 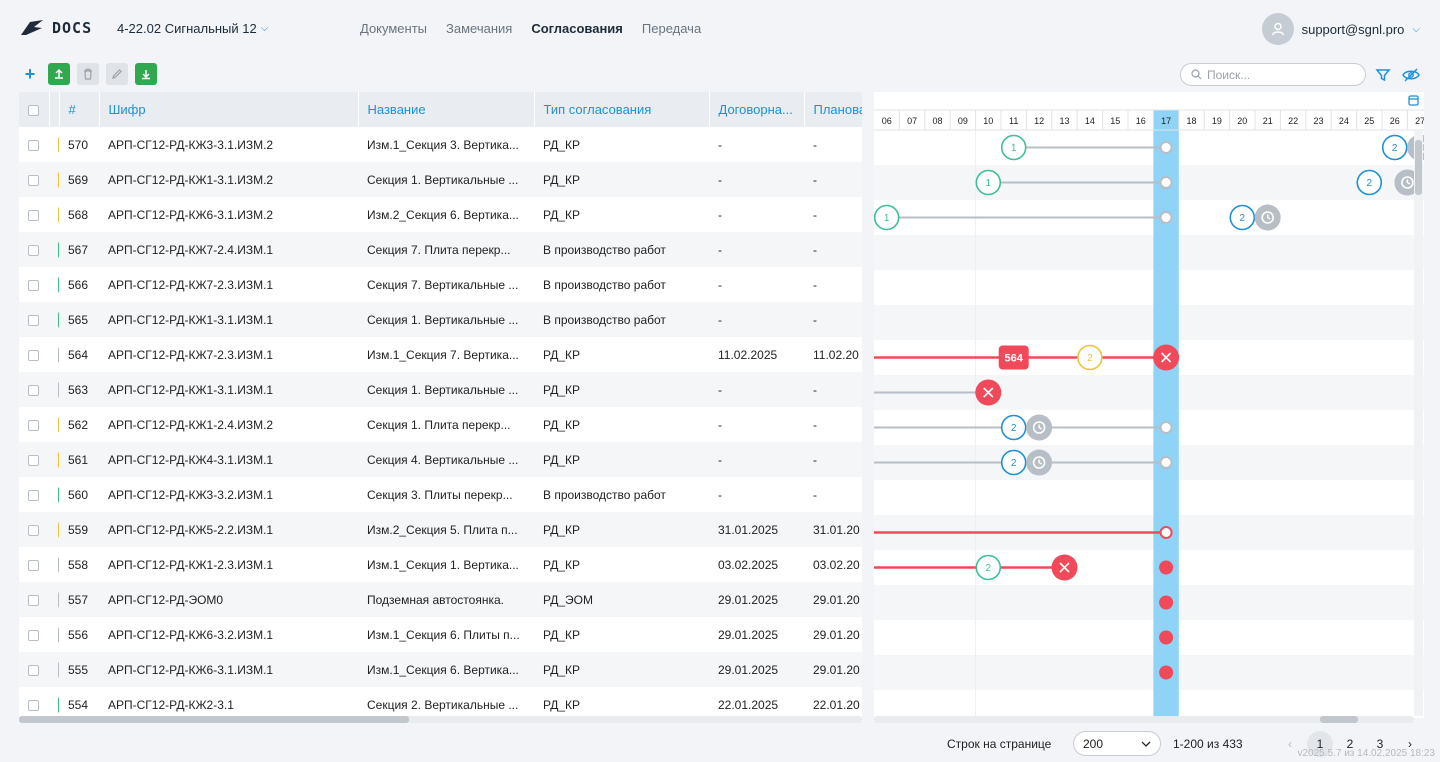 I want to click on row-code: АРП-СГ12-РД-КЖ1-2.4.ИЗМ.2, so click(x=191, y=424).